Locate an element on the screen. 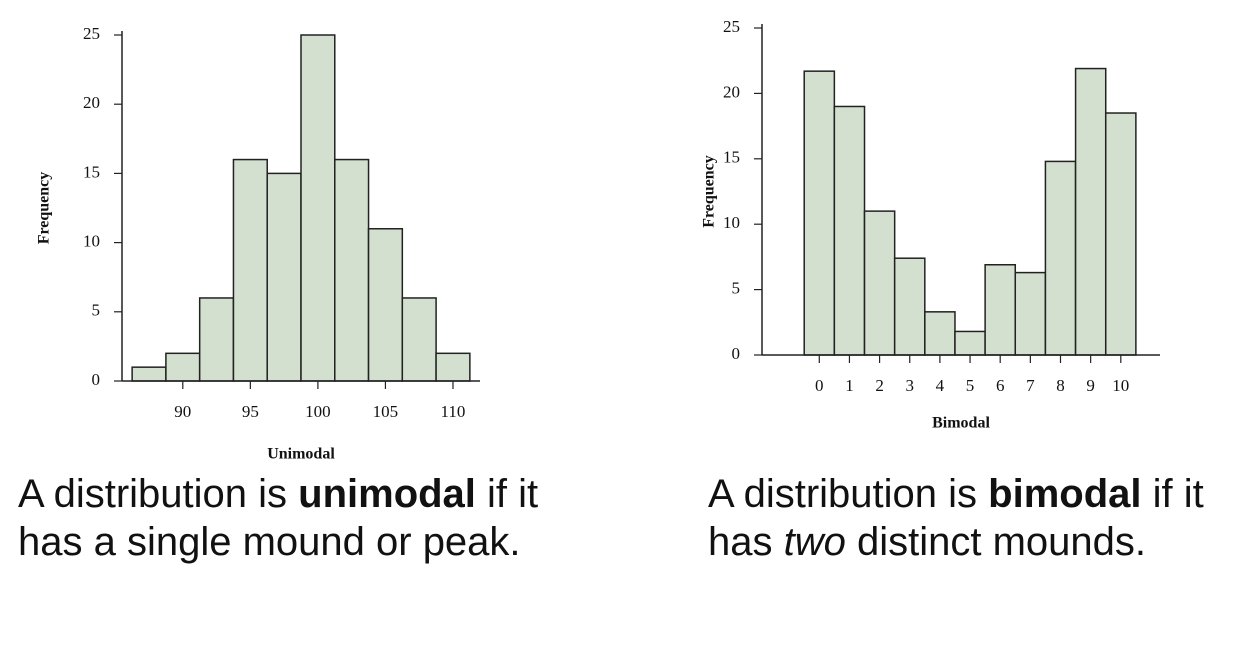  x-tick-label: 105 is located at coordinates (386, 411).